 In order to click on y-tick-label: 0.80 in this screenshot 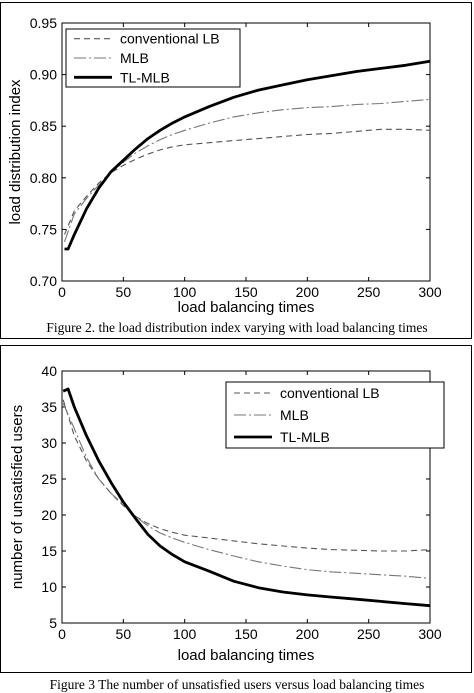, I will do `click(43, 178)`.